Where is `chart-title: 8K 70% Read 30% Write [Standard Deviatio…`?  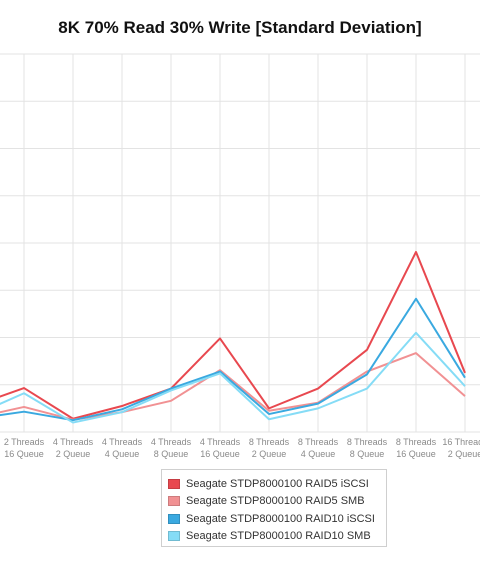
chart-title: 8K 70% Read 30% Write [Standard Deviatio… is located at coordinates (240, 27).